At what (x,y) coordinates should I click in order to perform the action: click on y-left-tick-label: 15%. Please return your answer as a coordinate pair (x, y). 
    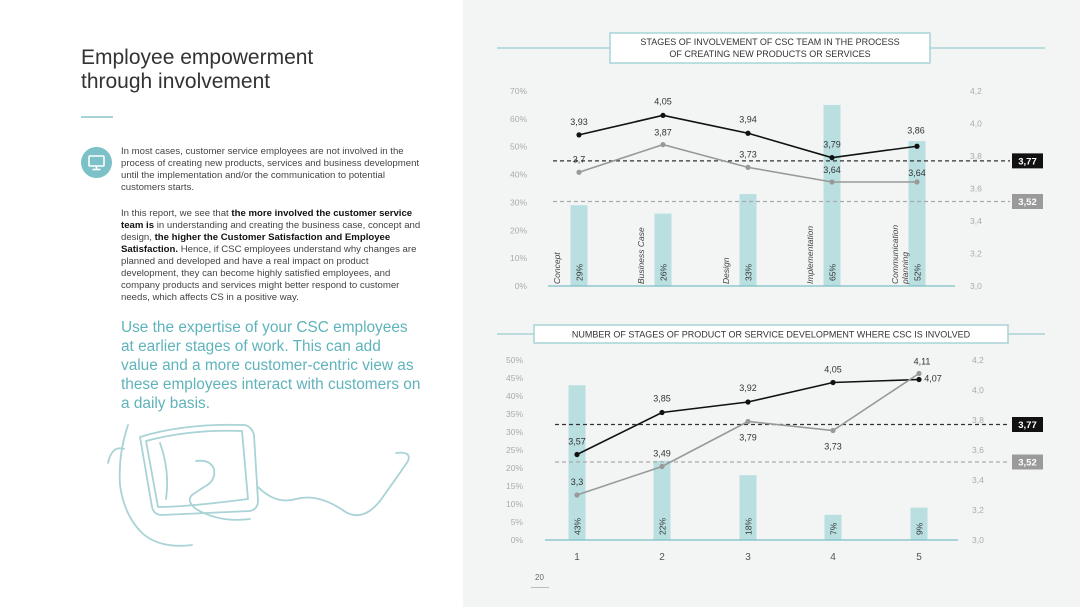
    Looking at the image, I should click on (514, 486).